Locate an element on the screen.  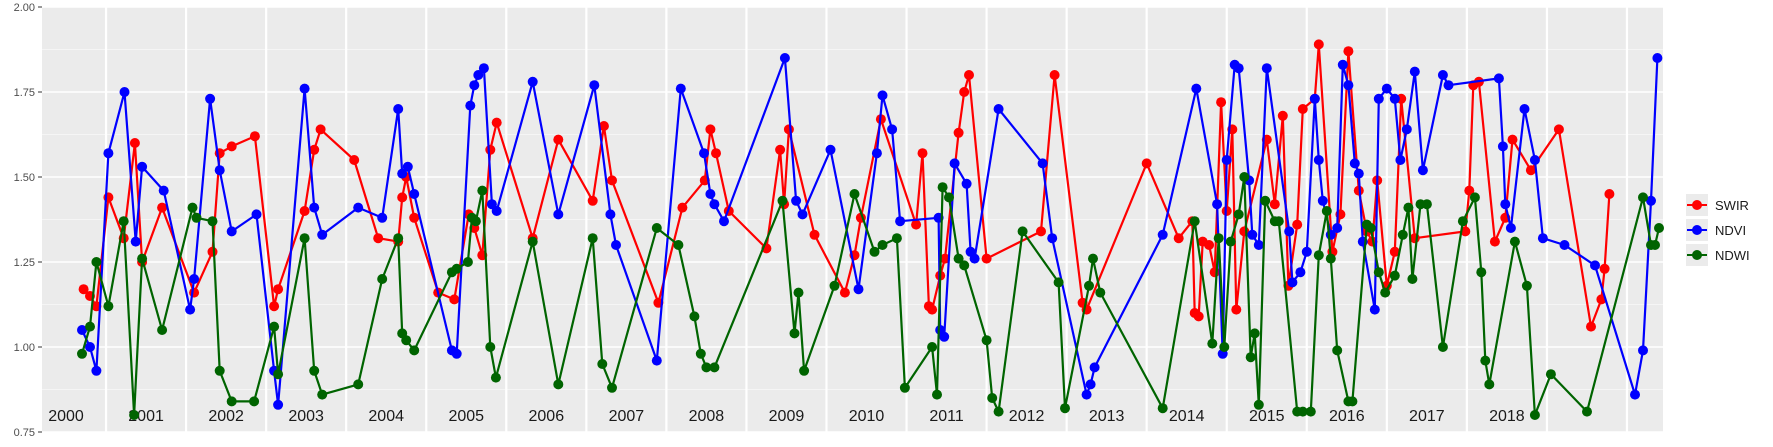
y-tick-label: 1.25 is located at coordinates (24, 263).